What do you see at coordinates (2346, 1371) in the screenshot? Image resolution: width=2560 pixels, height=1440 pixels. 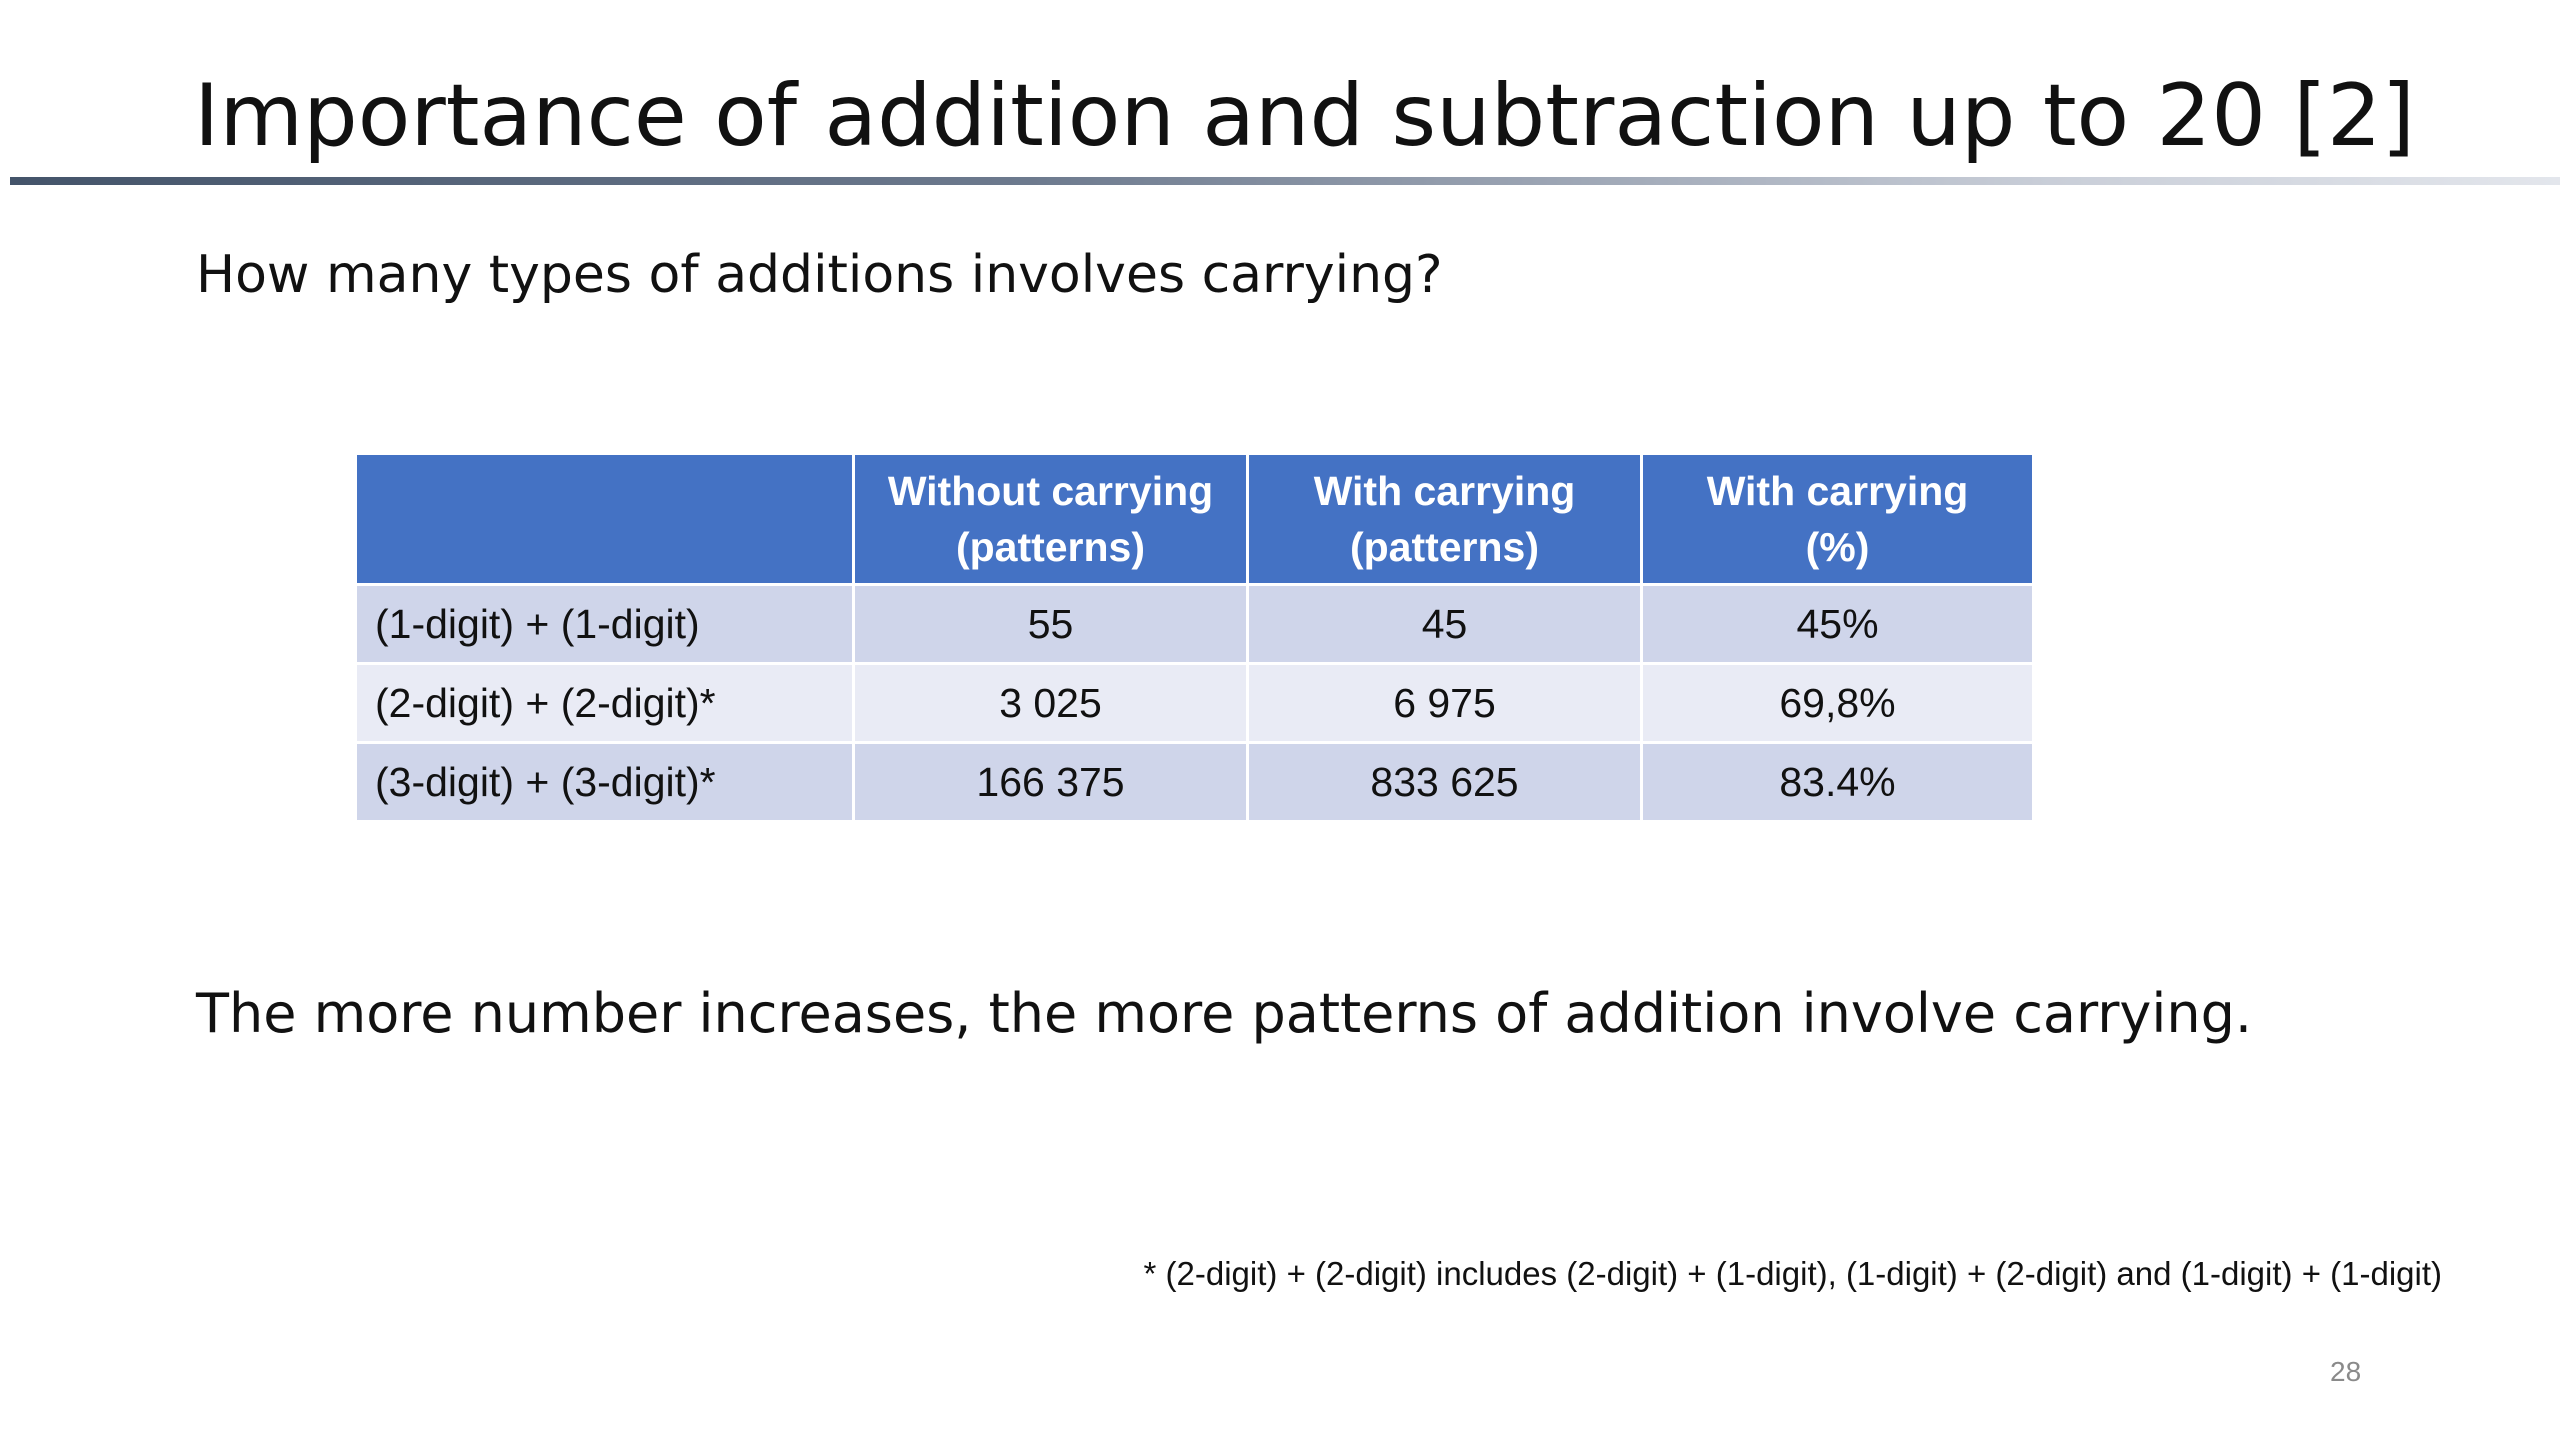 I see `page-number: 28` at bounding box center [2346, 1371].